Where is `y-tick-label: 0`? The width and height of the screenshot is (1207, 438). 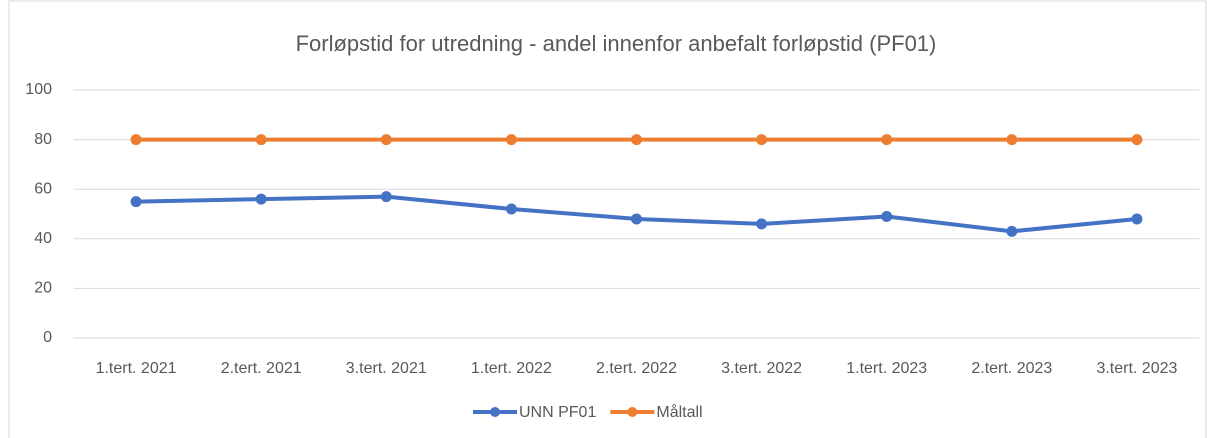 y-tick-label: 0 is located at coordinates (47, 337).